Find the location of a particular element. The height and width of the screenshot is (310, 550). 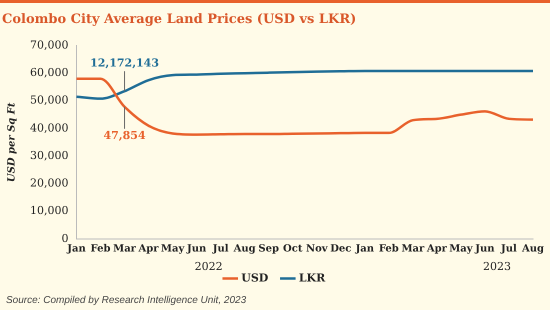

text: 2022 is located at coordinates (208, 266).